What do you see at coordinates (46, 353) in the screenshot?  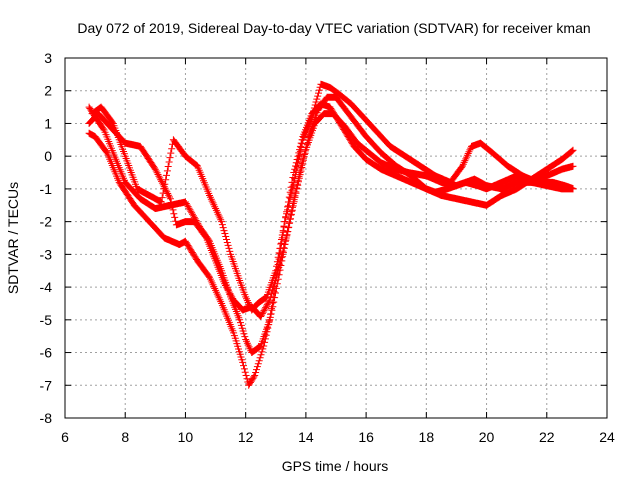 I see `y-tick-label: -6` at bounding box center [46, 353].